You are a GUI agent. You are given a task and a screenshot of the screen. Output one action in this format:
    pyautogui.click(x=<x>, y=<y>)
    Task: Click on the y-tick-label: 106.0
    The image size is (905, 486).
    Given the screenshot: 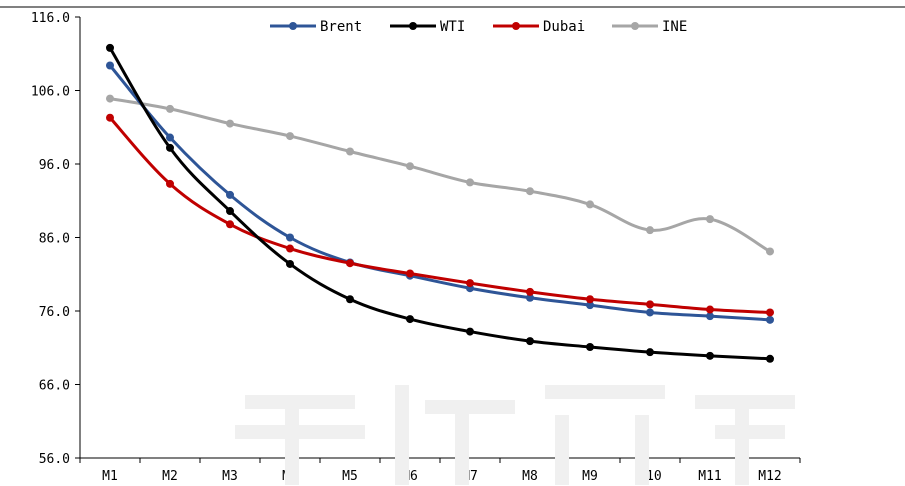 What is the action you would take?
    pyautogui.click(x=50, y=92)
    